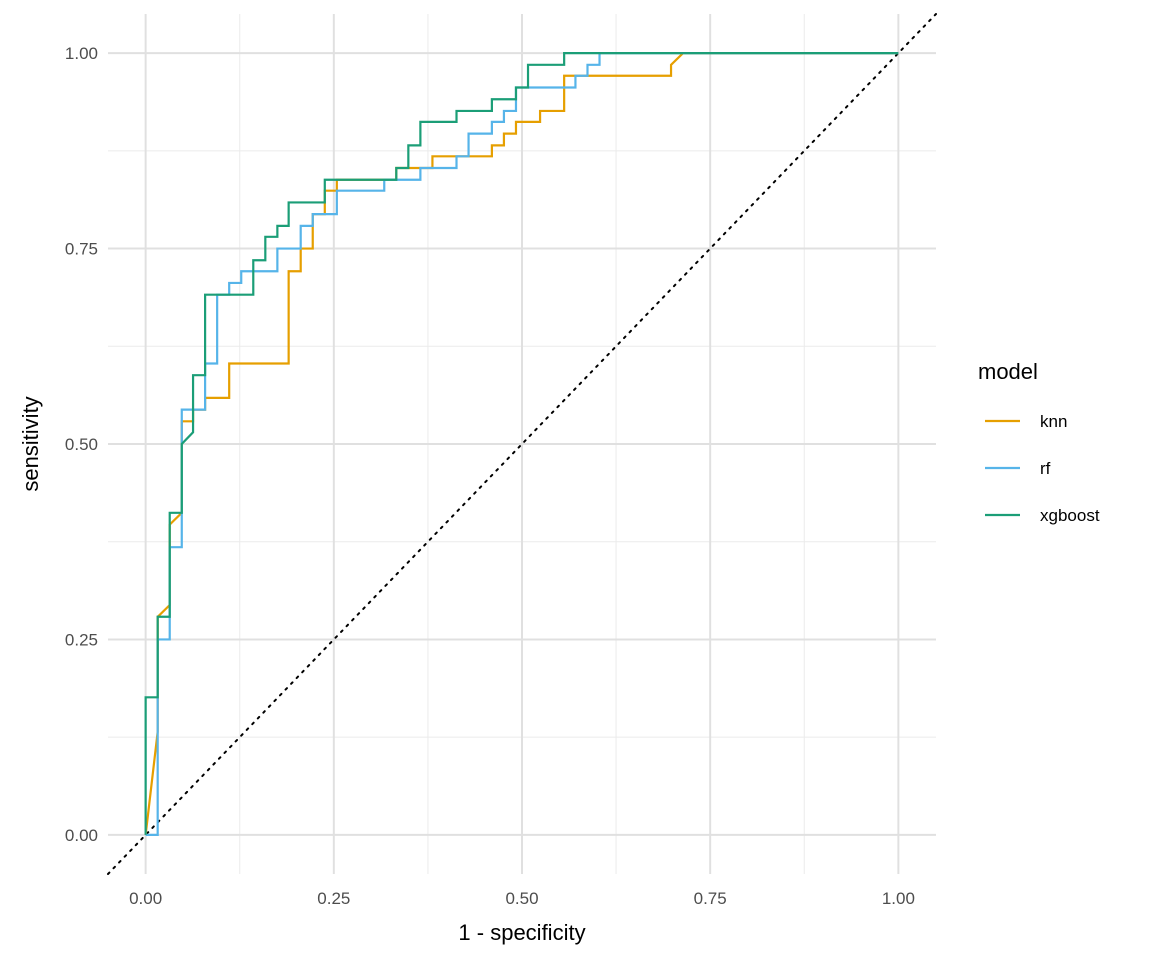  Describe the element at coordinates (145, 898) in the screenshot. I see `x-tick-label: 0.00` at that location.